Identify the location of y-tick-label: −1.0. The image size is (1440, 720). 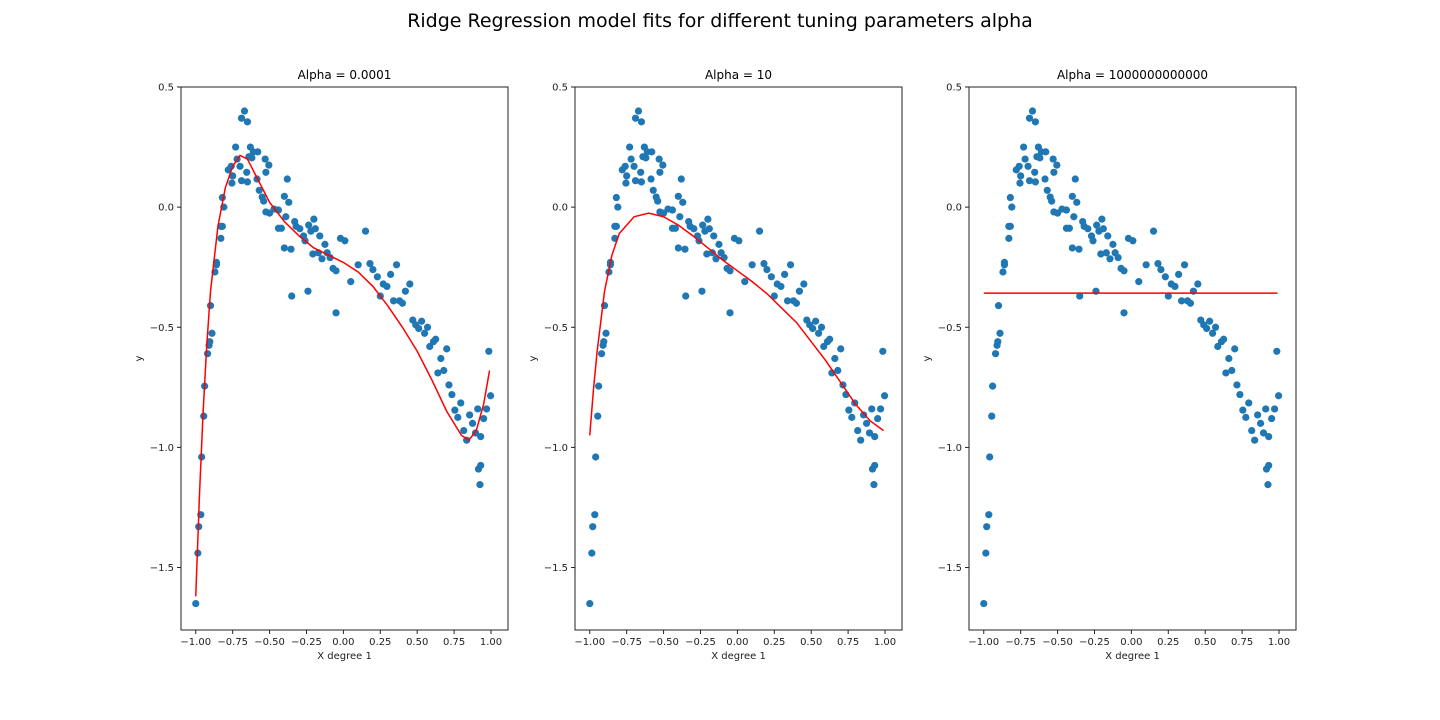
(556, 448).